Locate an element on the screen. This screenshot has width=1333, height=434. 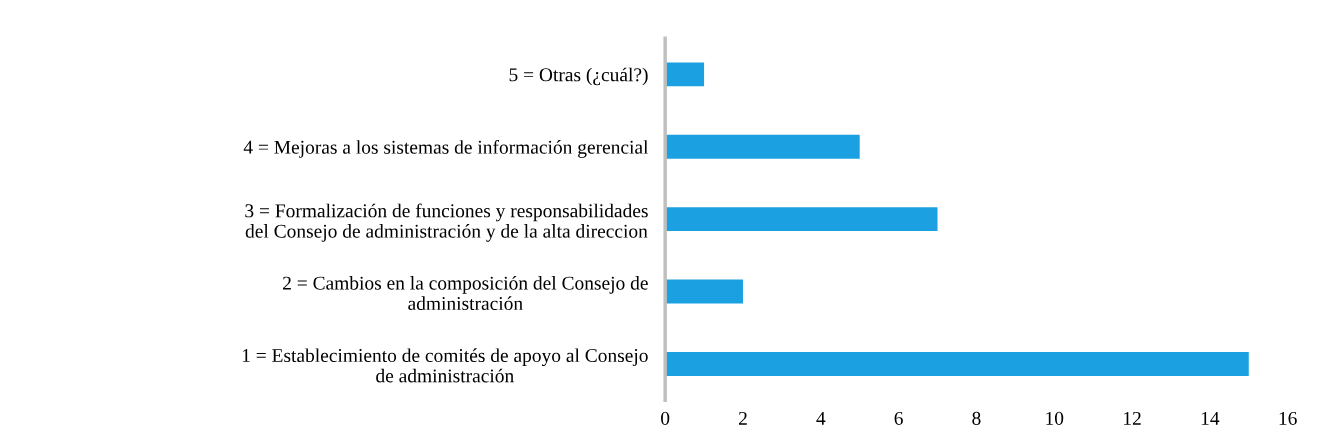
x-tick-label: 16 is located at coordinates (1288, 418).